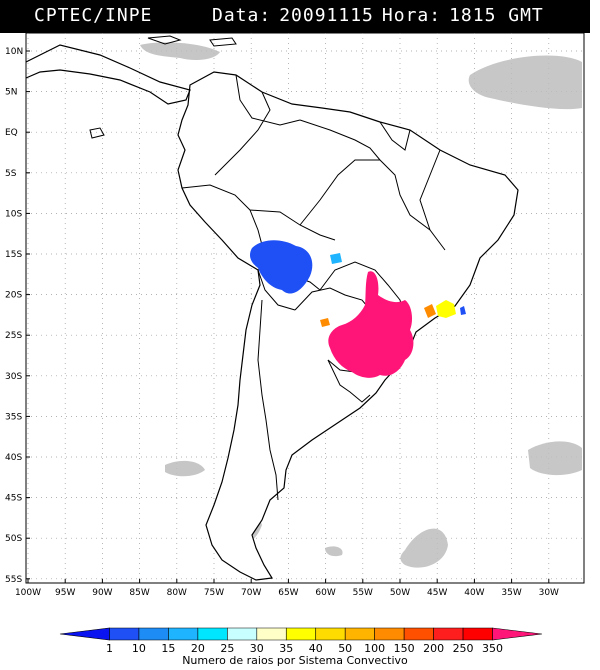  What do you see at coordinates (363, 593) in the screenshot?
I see `lon-label: 55W` at bounding box center [363, 593].